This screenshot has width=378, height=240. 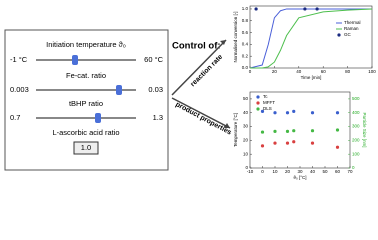 What do you see at coordinates (351, 28) in the screenshot?
I see `legend-label: Raman` at bounding box center [351, 28].